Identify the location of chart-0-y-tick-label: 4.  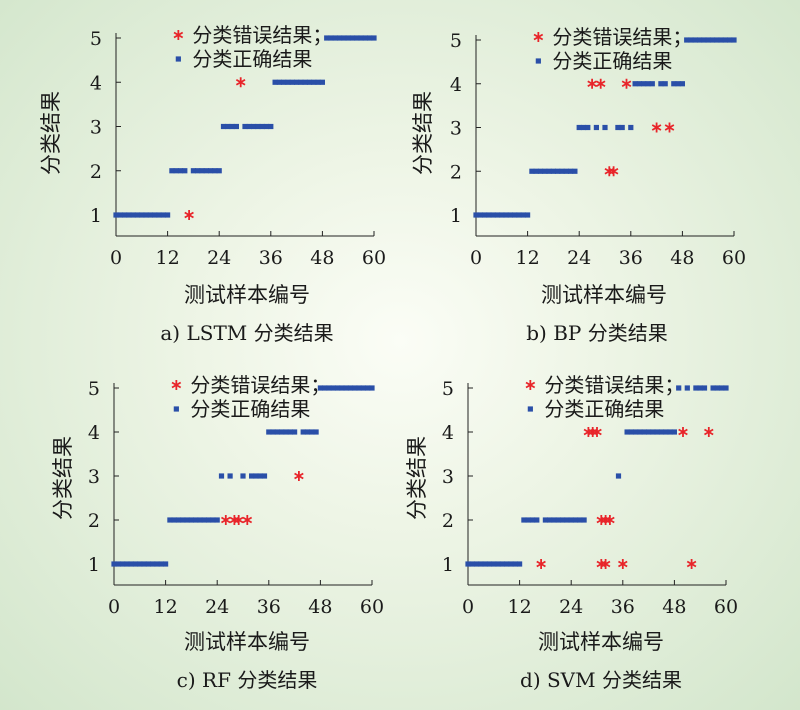
(96, 83).